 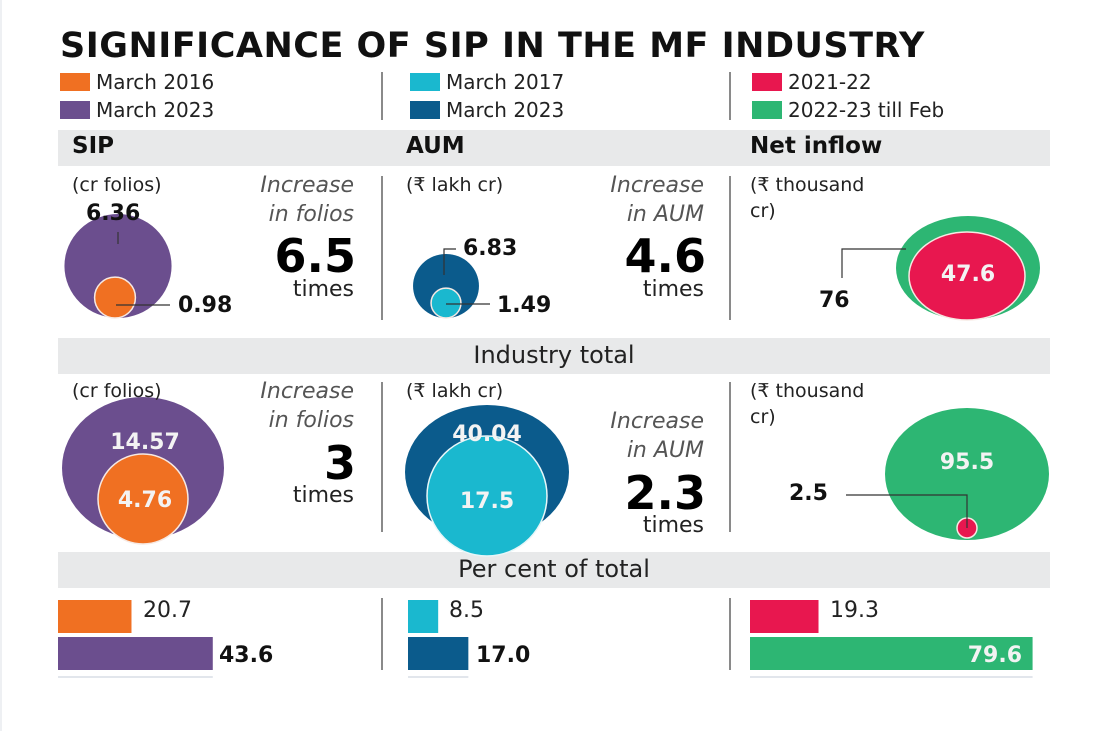 What do you see at coordinates (115, 297) in the screenshot?
I see `sip-inner-bubble` at bounding box center [115, 297].